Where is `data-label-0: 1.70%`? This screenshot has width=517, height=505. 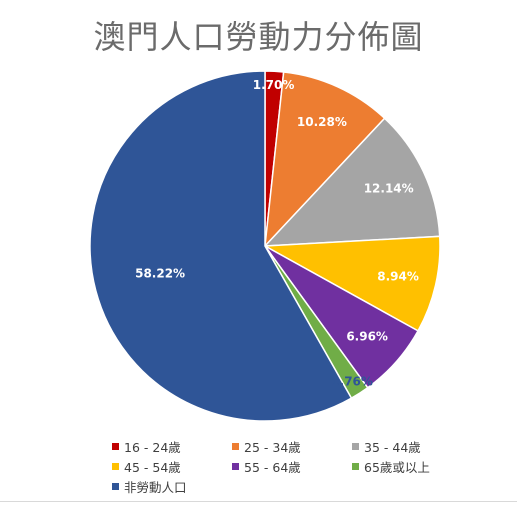
data-label-0: 1.70% is located at coordinates (274, 85).